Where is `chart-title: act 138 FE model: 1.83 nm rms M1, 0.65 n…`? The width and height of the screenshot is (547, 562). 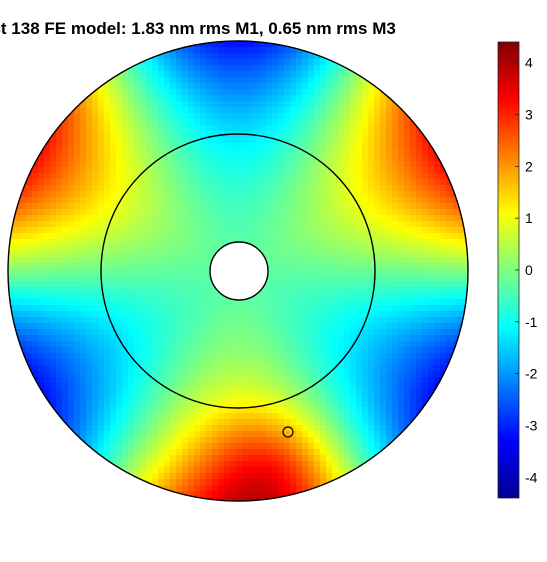 chart-title: act 138 FE model: 1.83 nm rms M1, 0.65 n… is located at coordinates (198, 28).